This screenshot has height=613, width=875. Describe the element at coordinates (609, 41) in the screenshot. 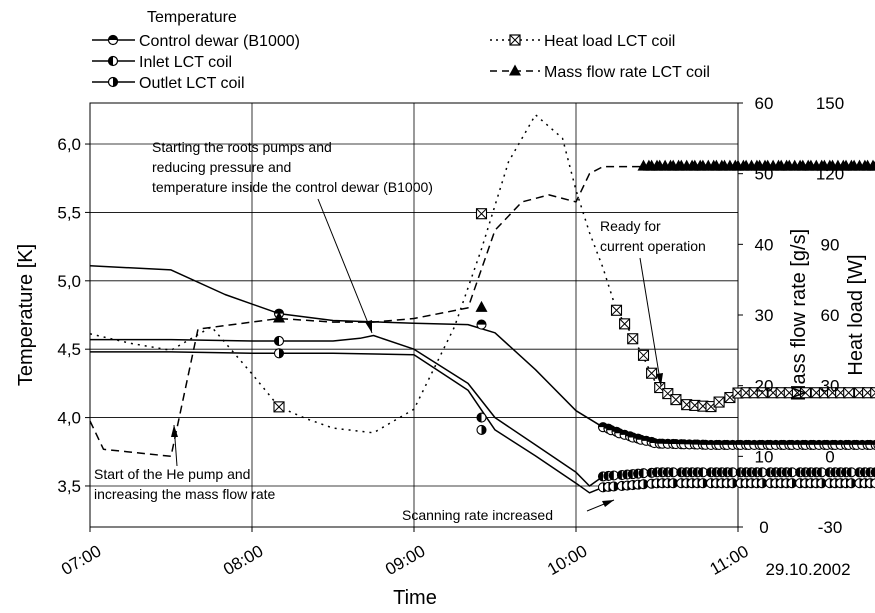

I see `legend-label: Heat load LCT coil` at that location.